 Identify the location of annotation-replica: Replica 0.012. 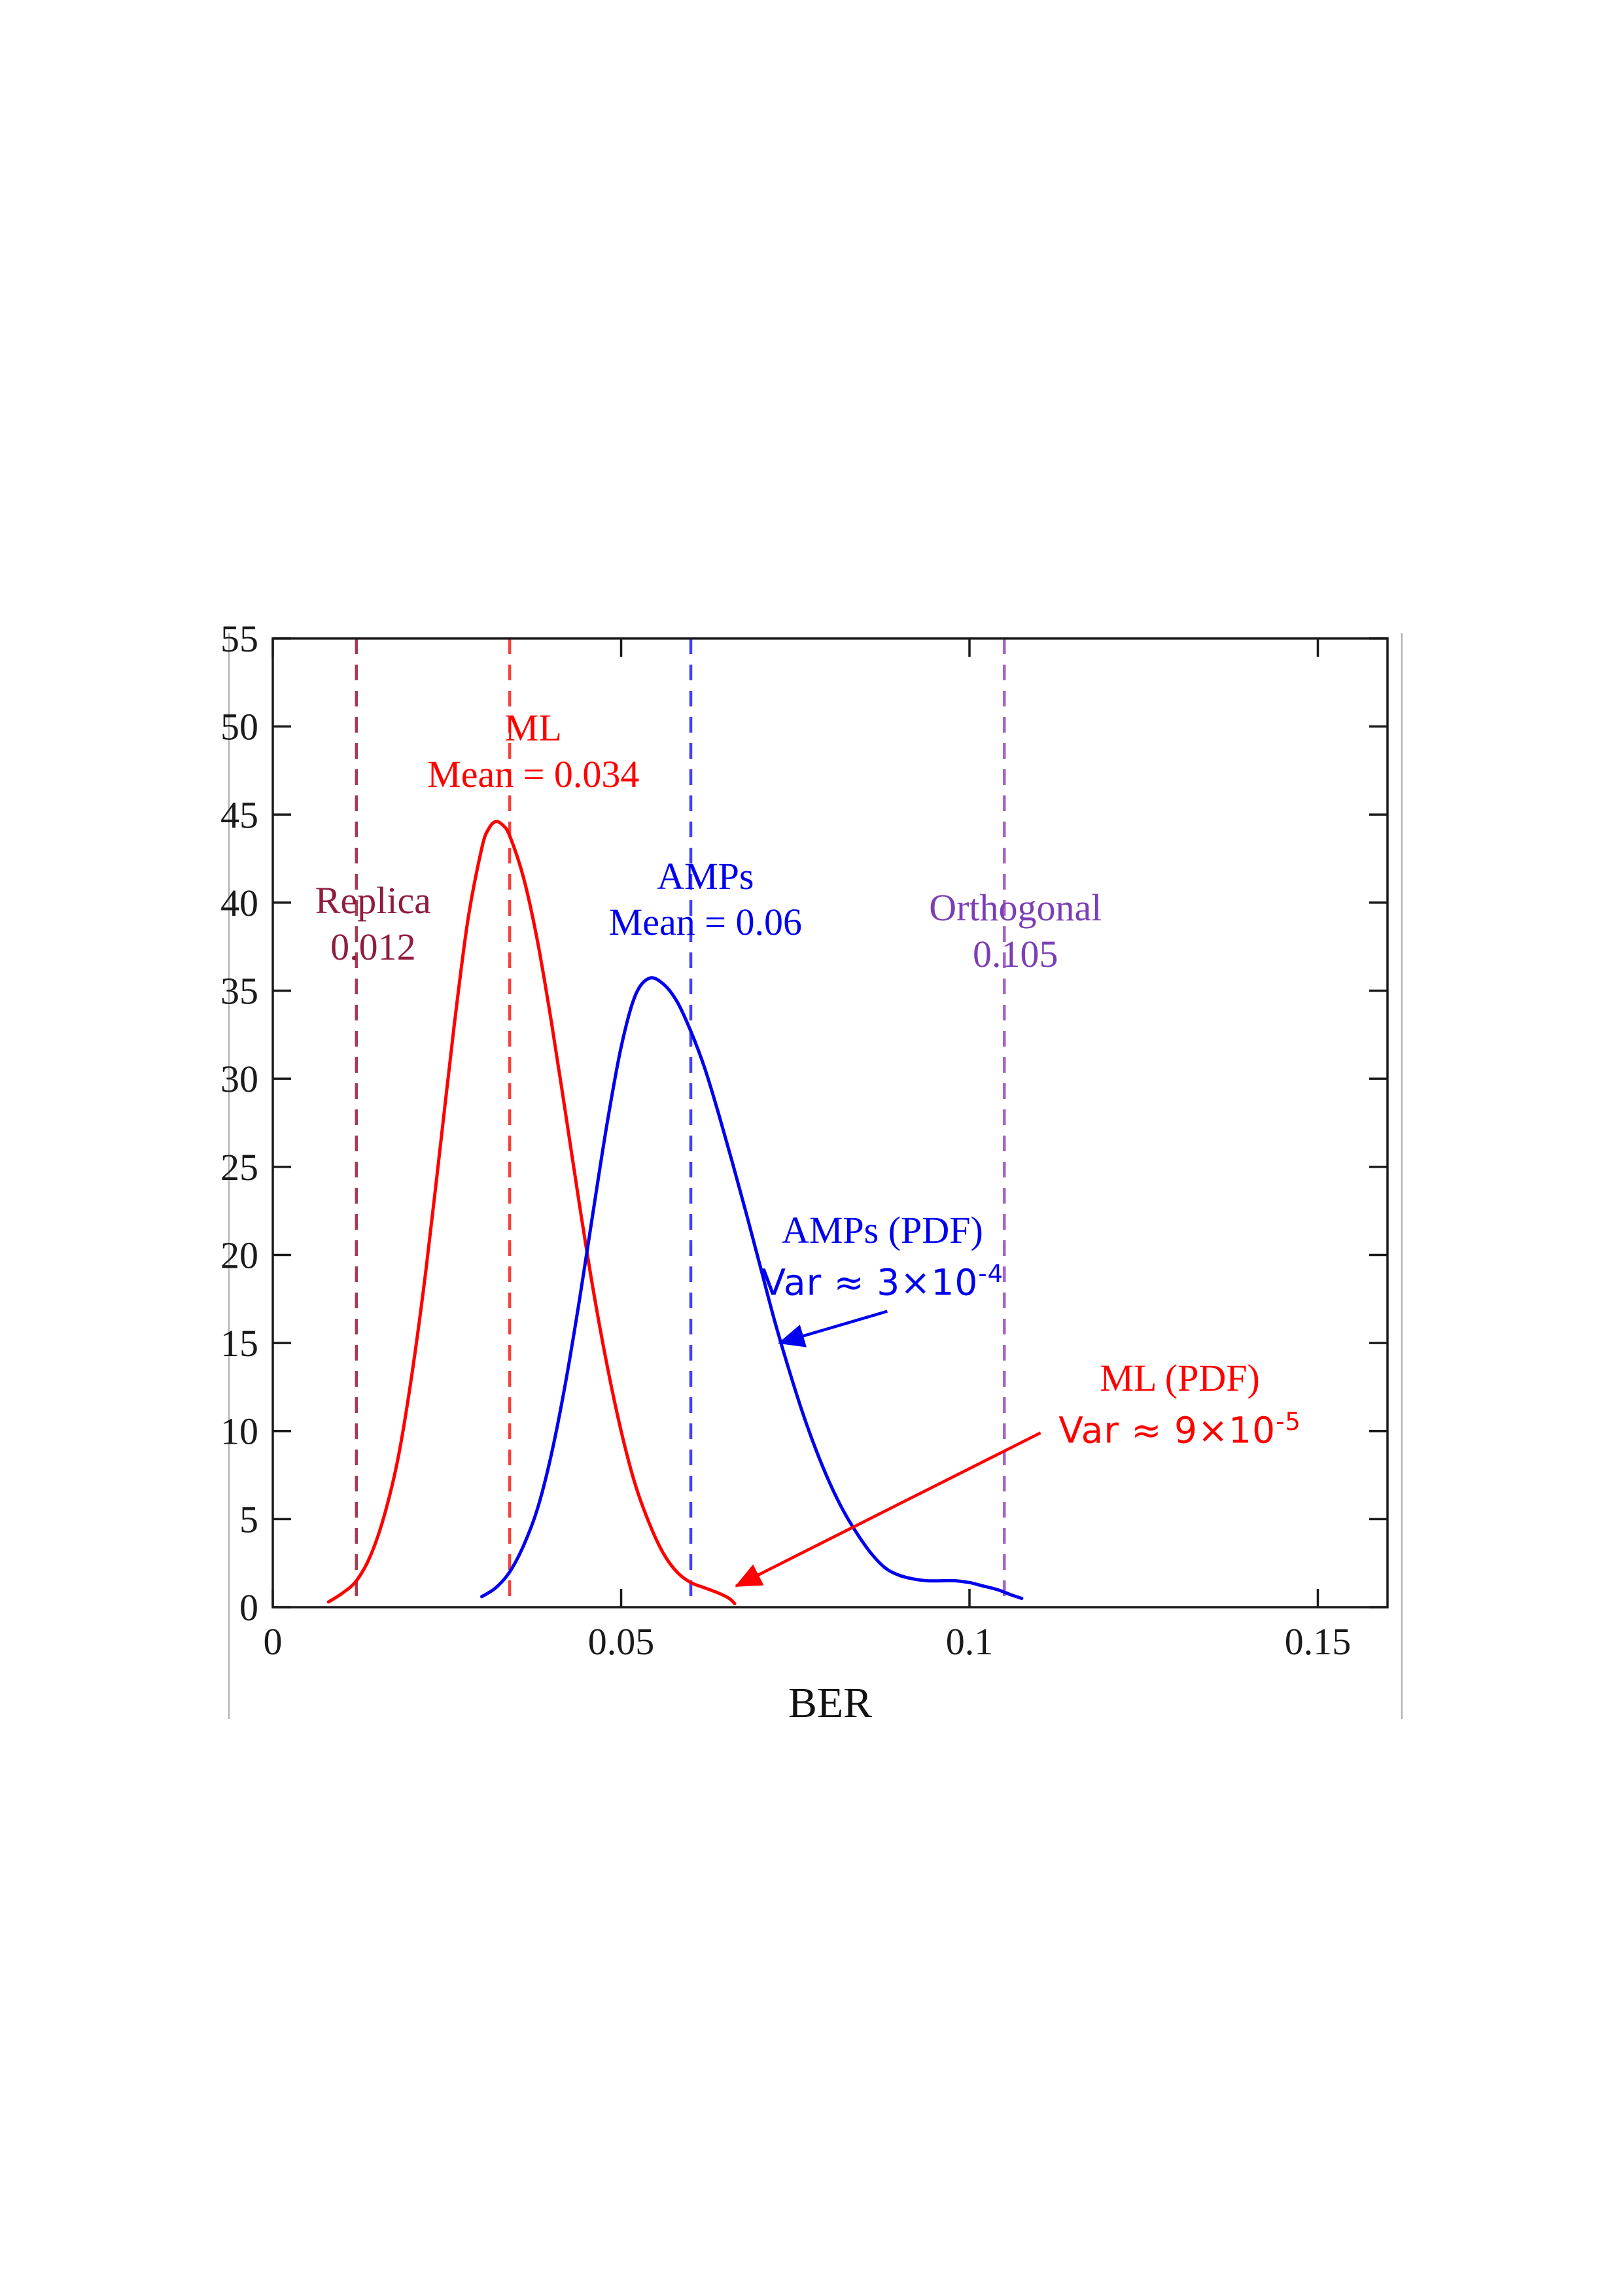
(373, 924).